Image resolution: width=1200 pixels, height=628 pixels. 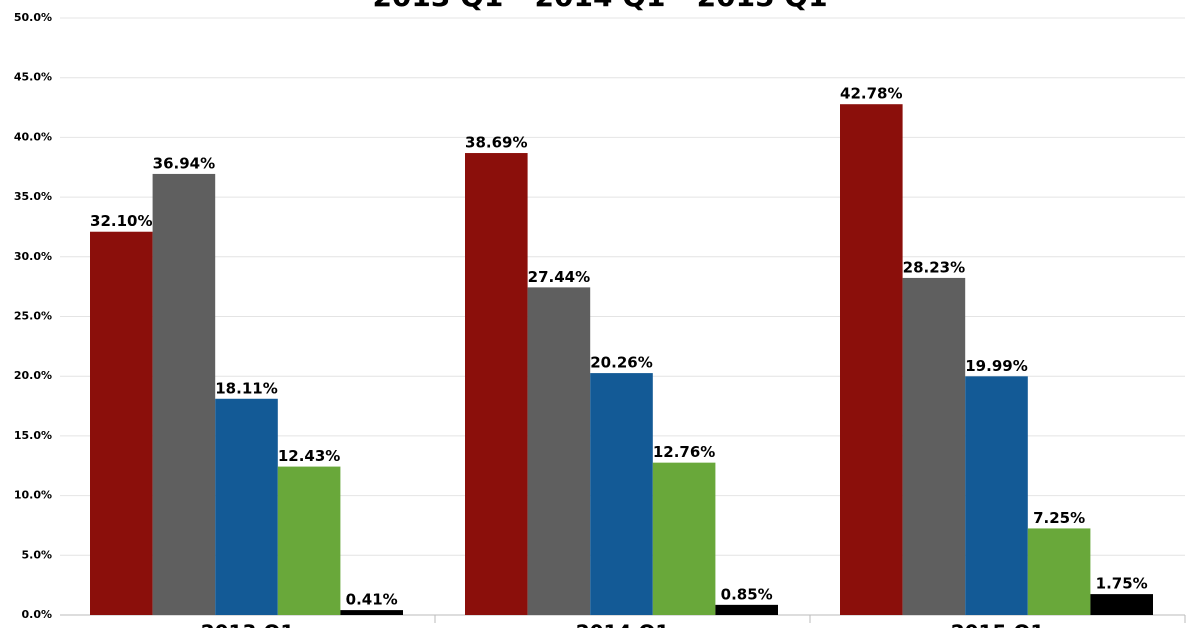 What do you see at coordinates (1122, 584) in the screenshot?
I see `value-label: 1.75%` at bounding box center [1122, 584].